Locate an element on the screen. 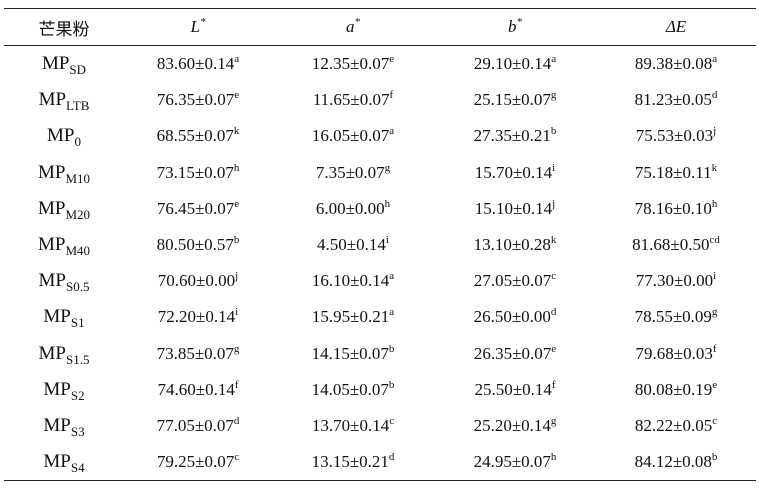  table-cell: 81.23±0.05d is located at coordinates (676, 100).